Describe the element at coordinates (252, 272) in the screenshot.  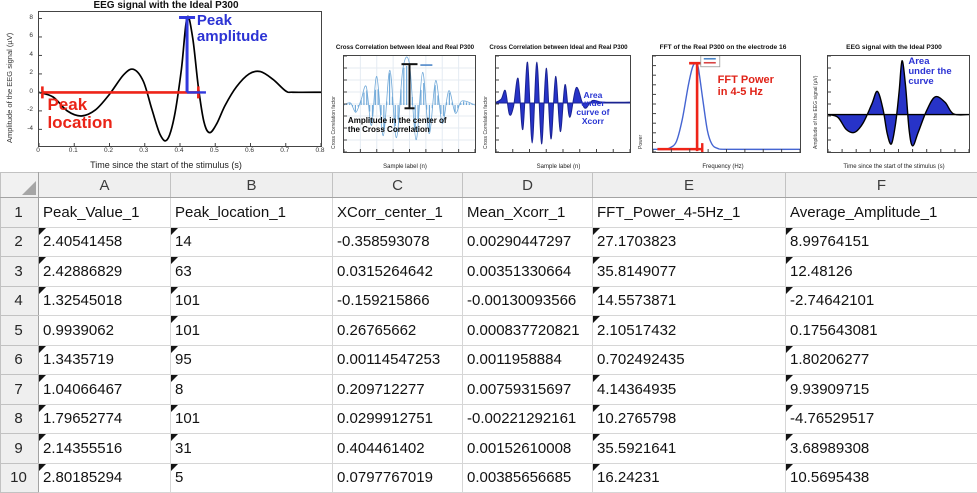
I see `cell-B3: 63` at that location.